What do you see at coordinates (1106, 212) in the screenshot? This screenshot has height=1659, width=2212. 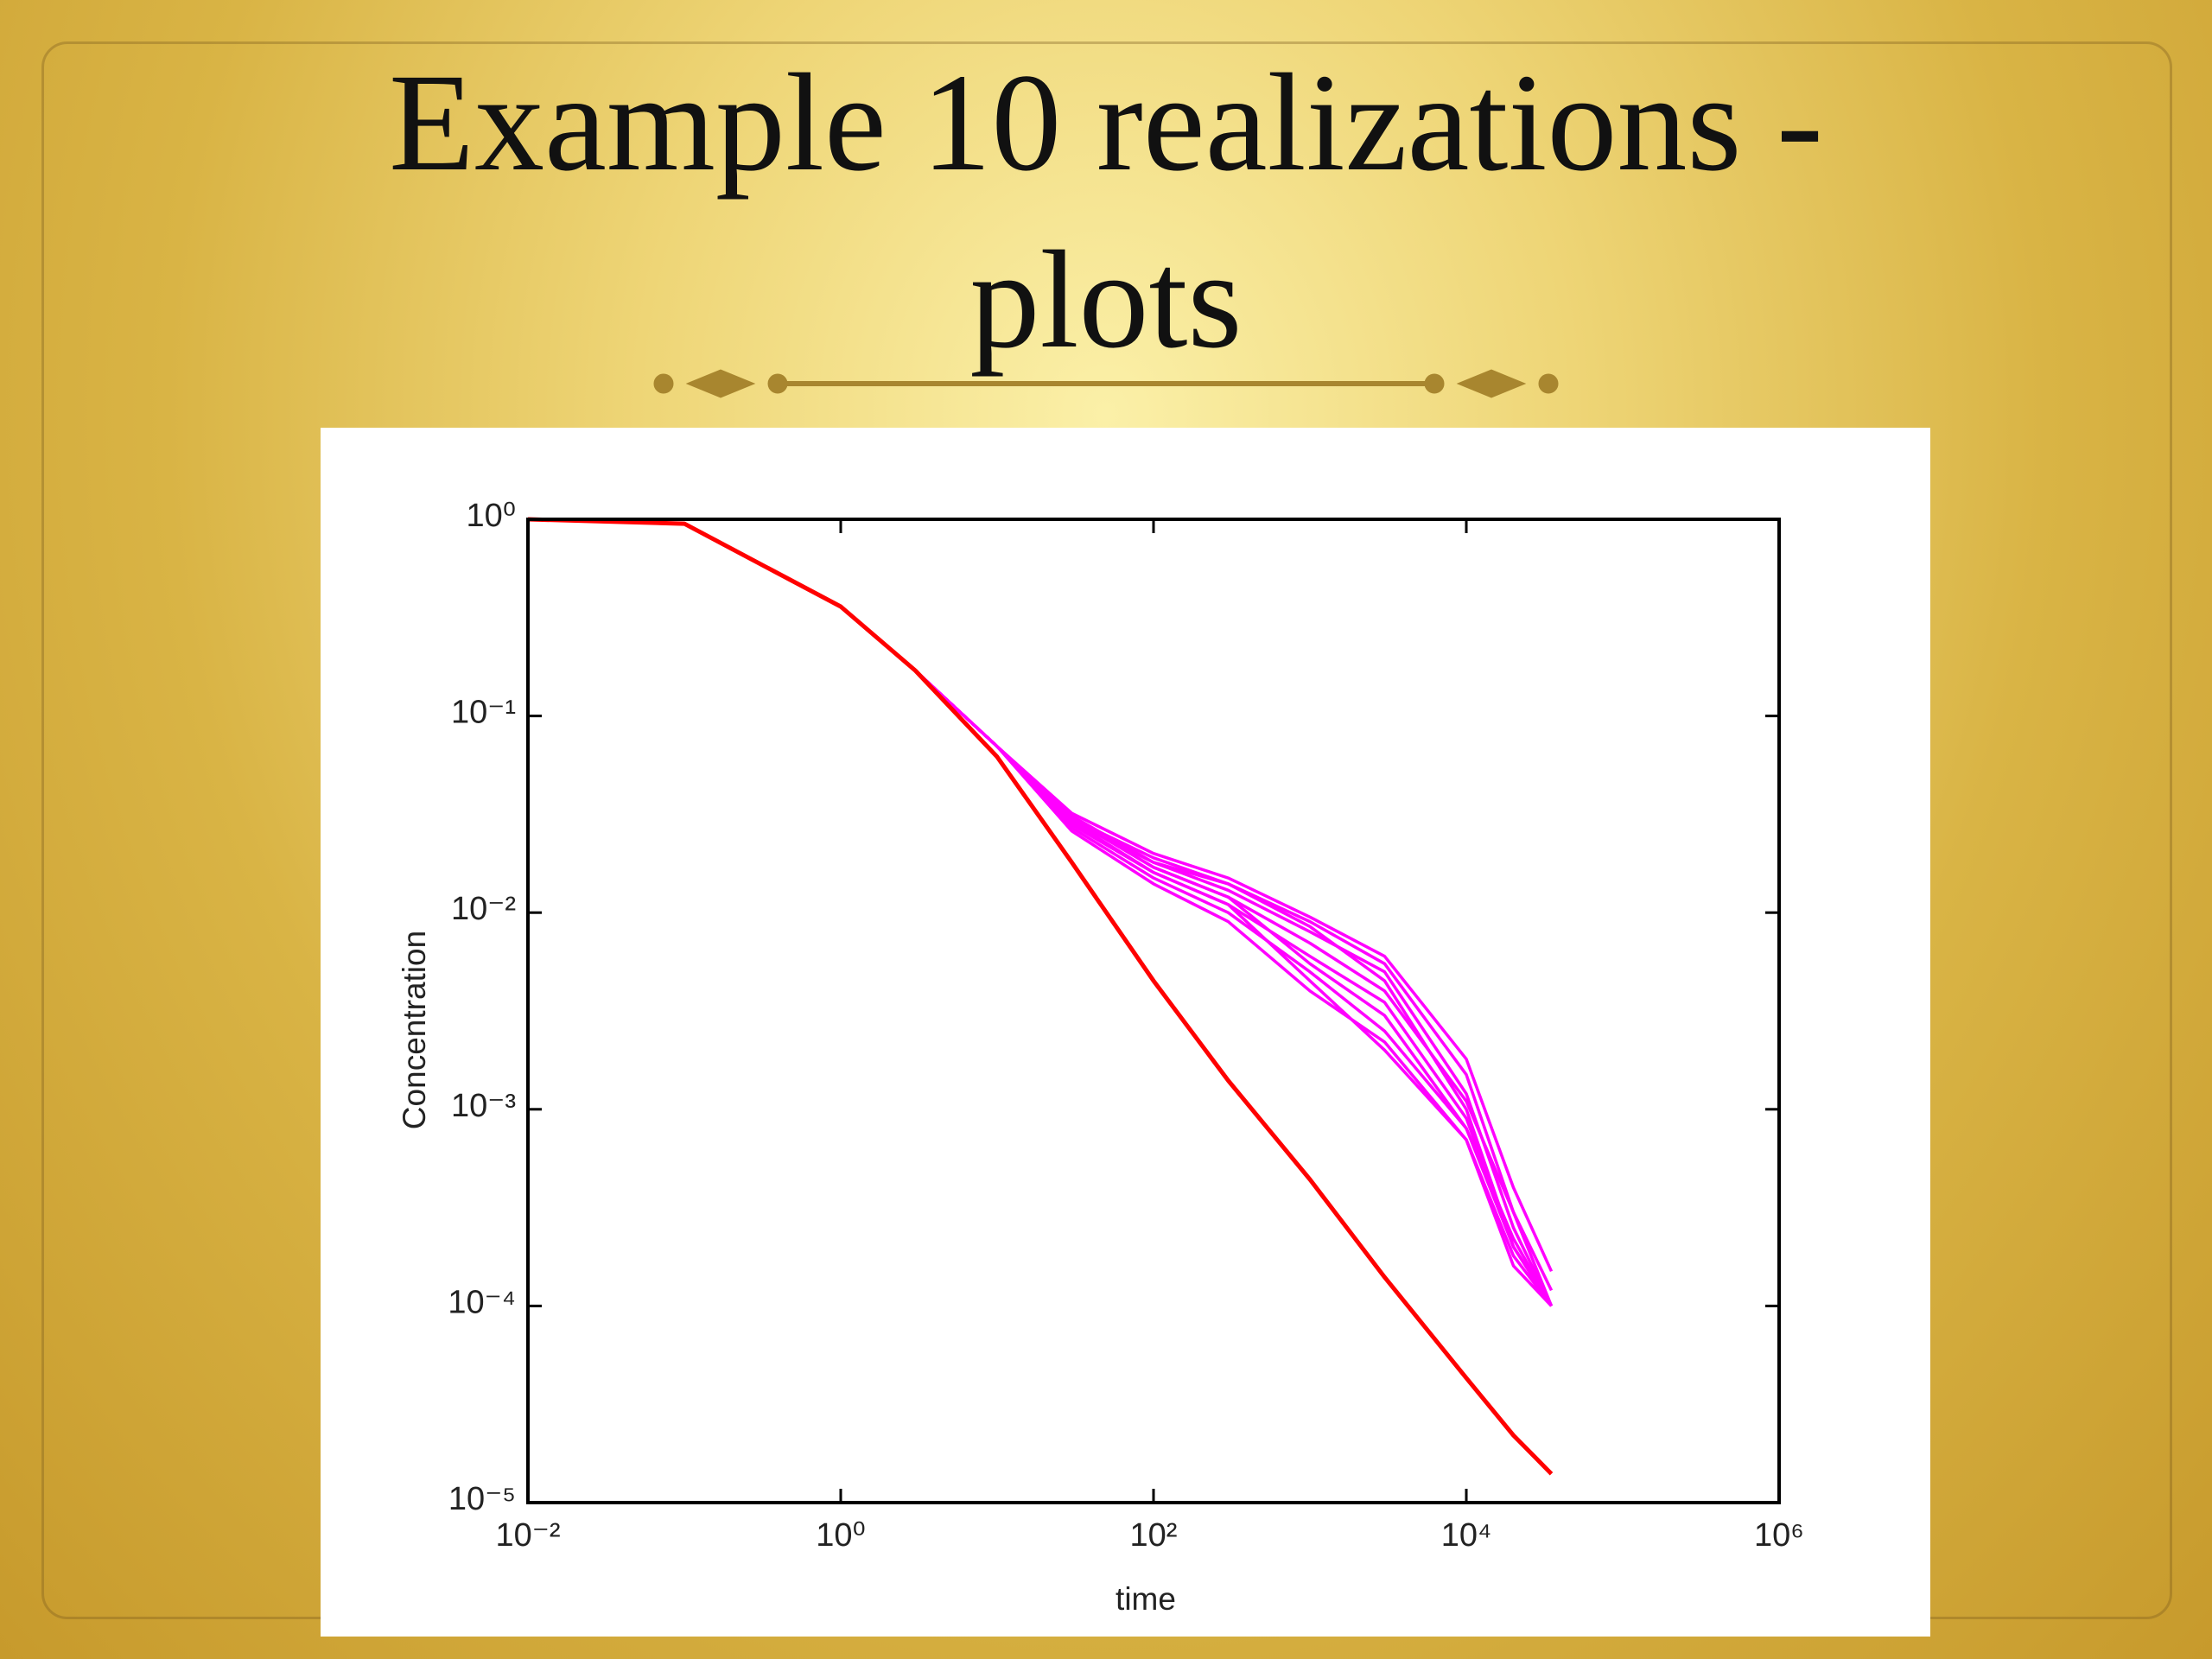 I see `slide-title: Example 10 realizations - plots` at bounding box center [1106, 212].